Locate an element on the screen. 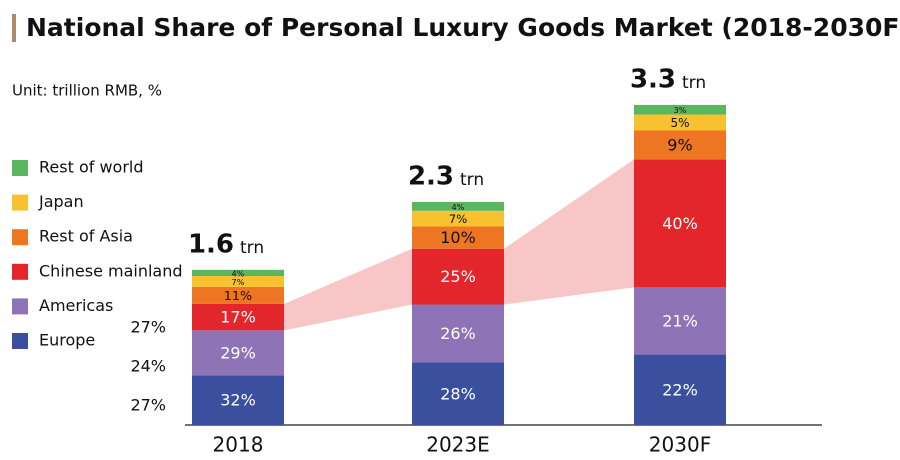  x-tick-label: 2018 is located at coordinates (238, 445).